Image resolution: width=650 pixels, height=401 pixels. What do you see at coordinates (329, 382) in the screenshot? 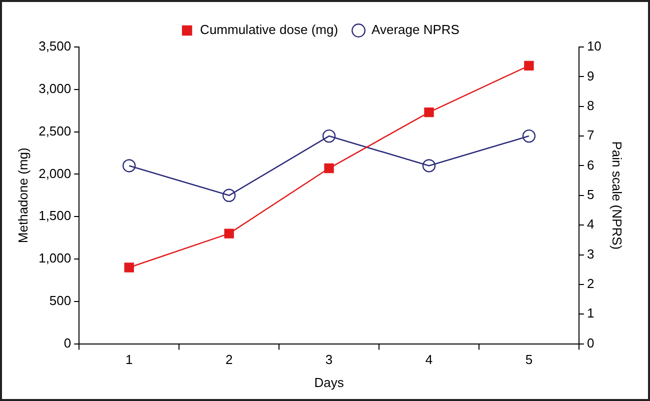
I see `x-axis-title: Days` at bounding box center [329, 382].